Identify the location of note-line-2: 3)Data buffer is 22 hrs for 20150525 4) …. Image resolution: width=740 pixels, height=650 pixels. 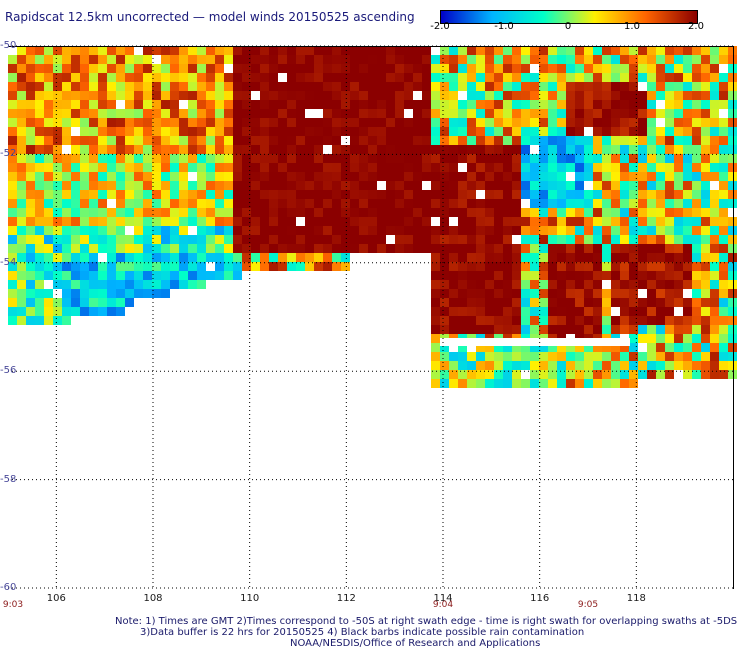
(362, 632).